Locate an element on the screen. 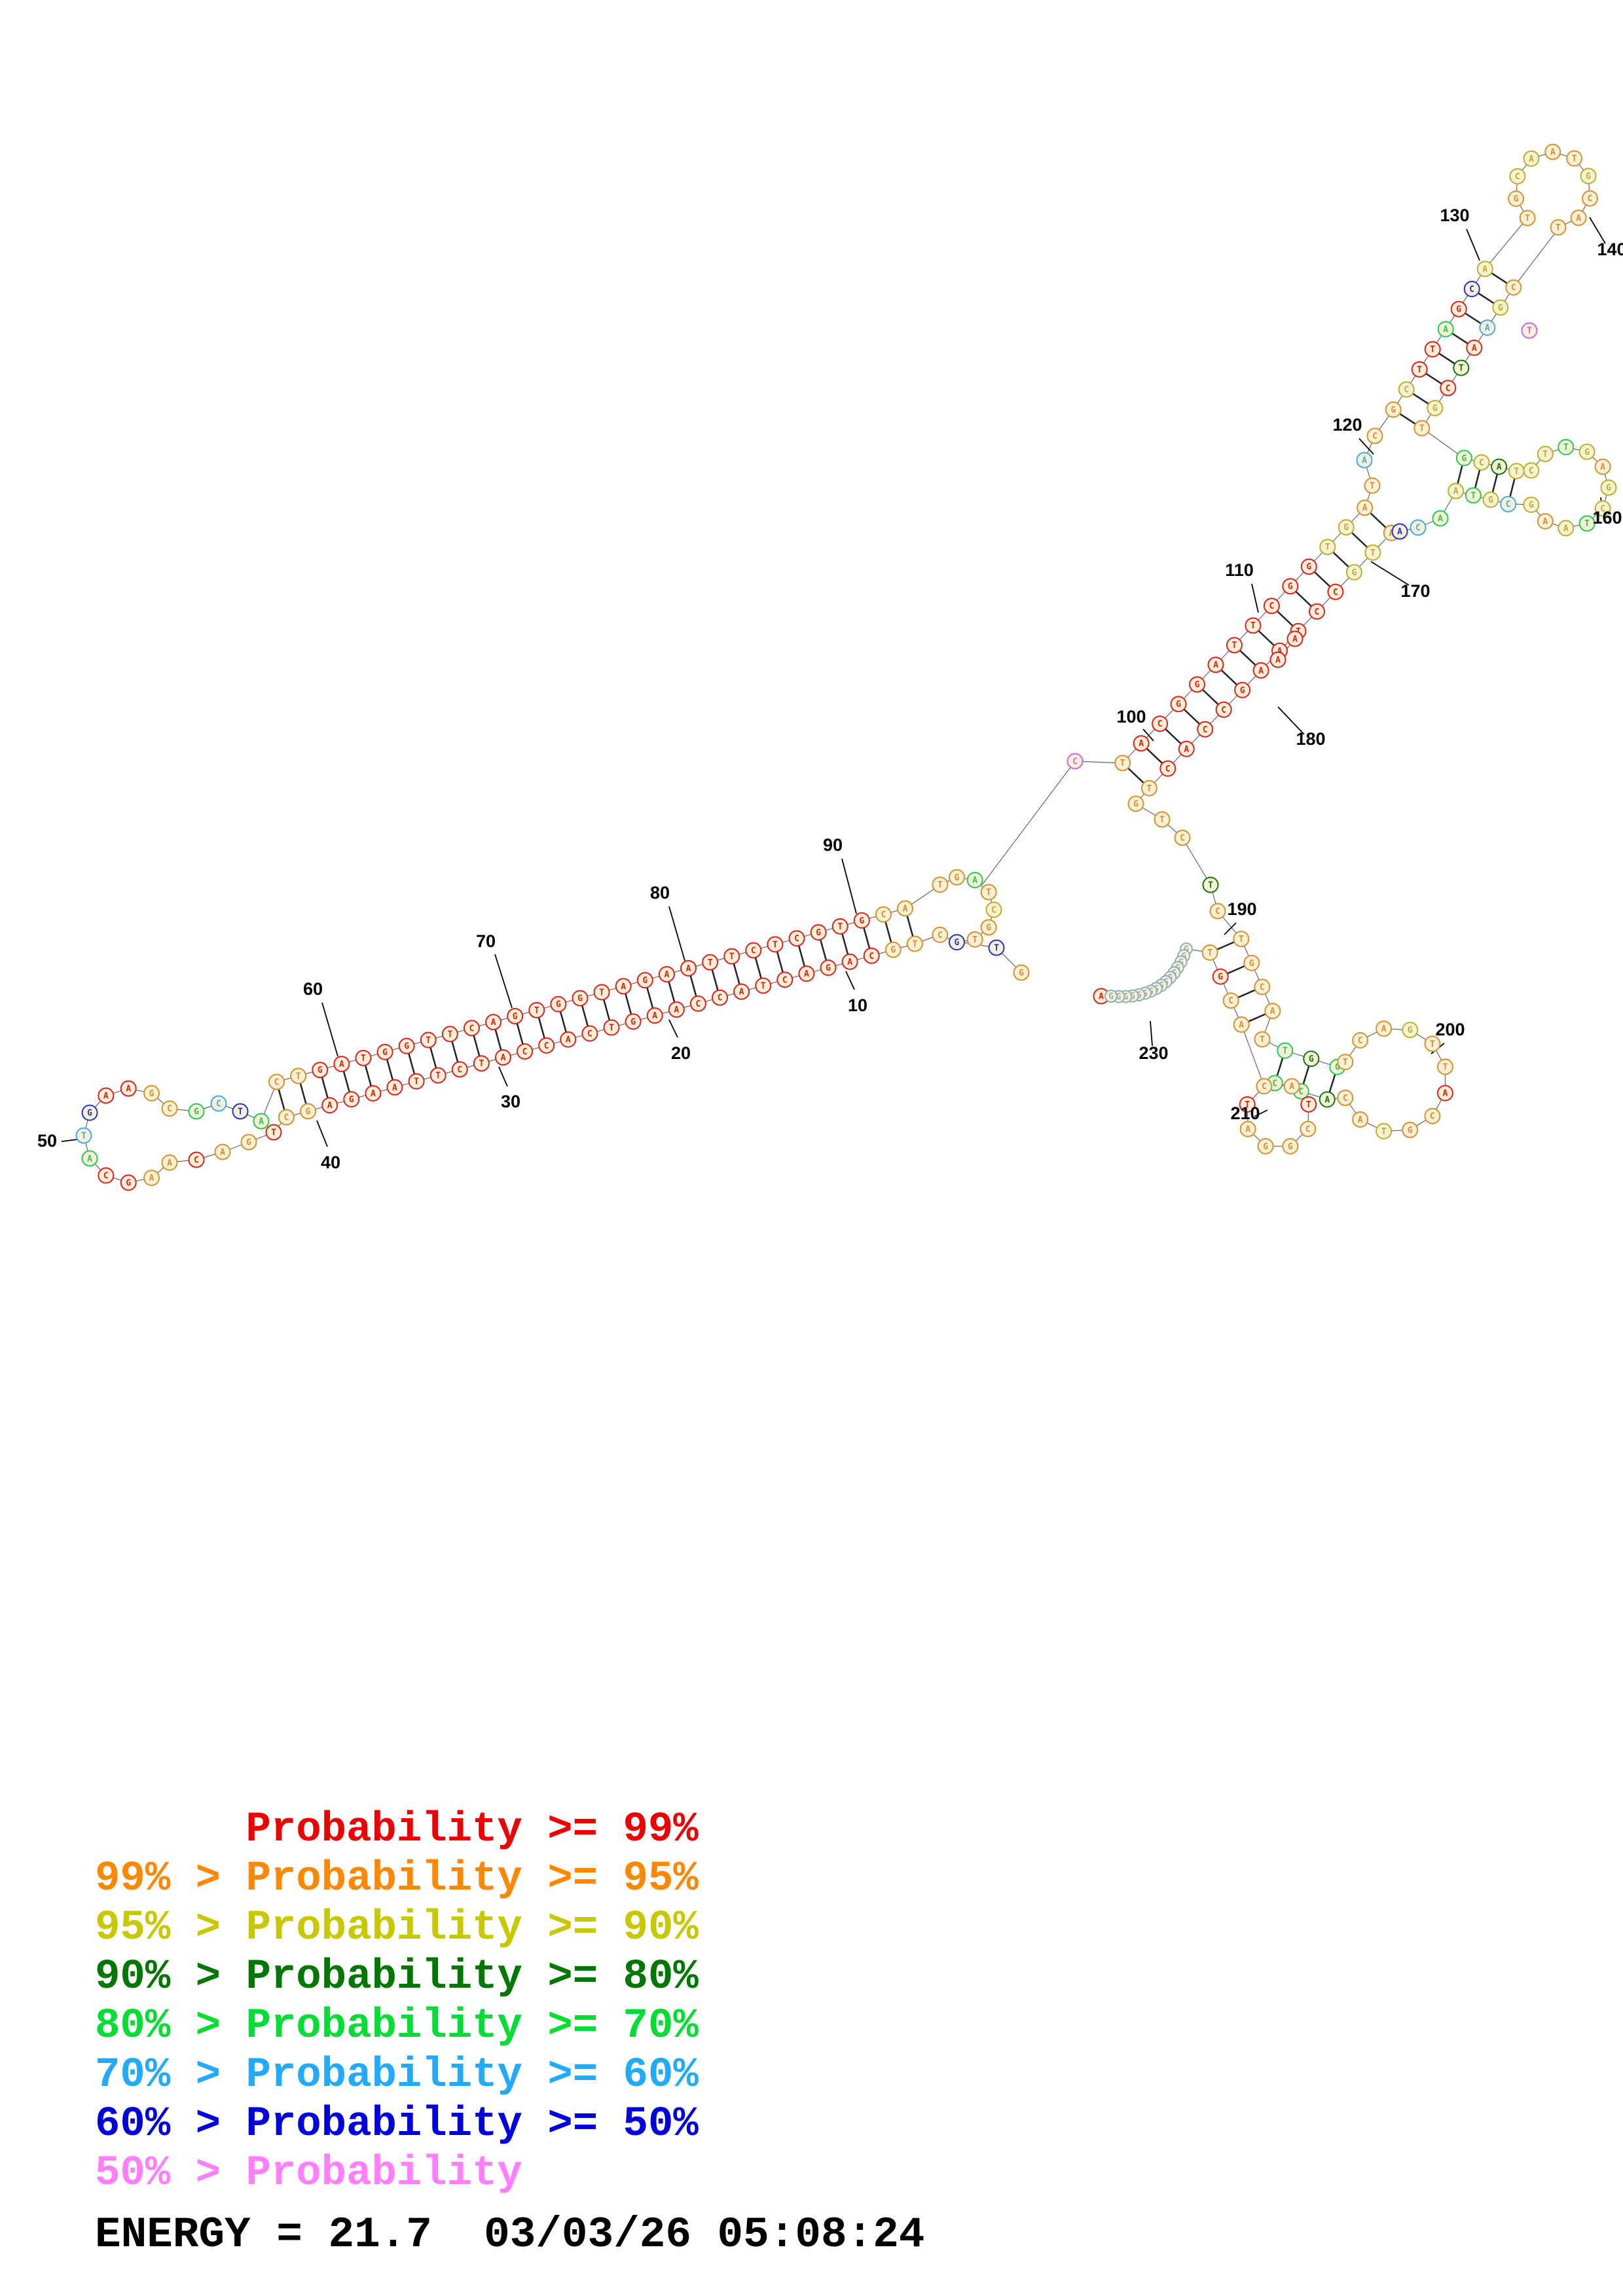  legend-line-4: 90% > Probability >= 80% is located at coordinates (397, 1977).